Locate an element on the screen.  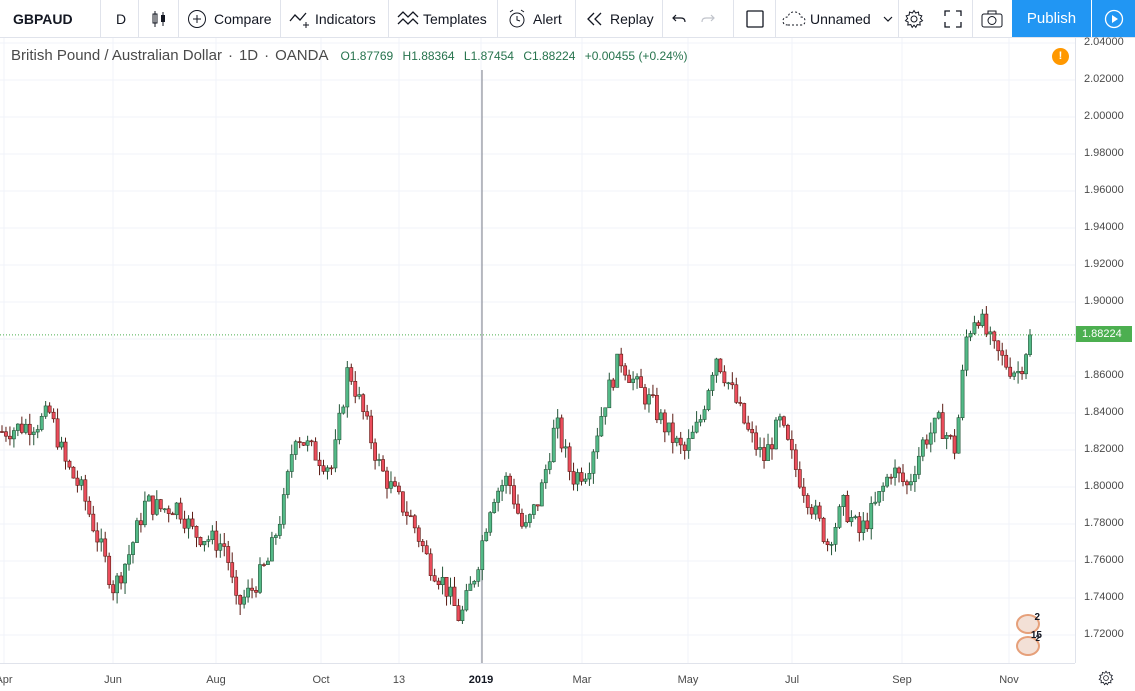
last-price-tag: 1.88224 is located at coordinates (1104, 334).